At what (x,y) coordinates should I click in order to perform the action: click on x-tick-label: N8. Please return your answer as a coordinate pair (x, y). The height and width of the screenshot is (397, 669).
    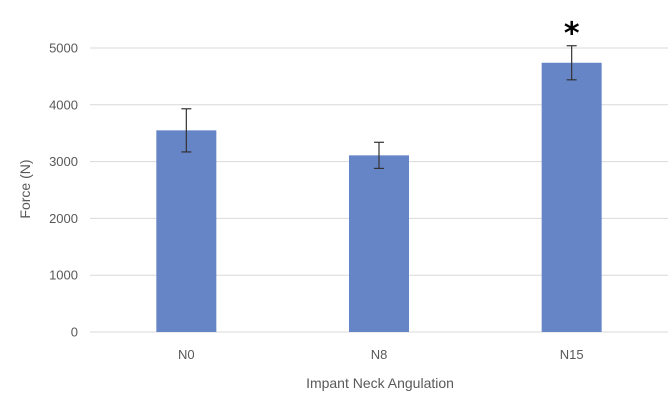
    Looking at the image, I should click on (379, 354).